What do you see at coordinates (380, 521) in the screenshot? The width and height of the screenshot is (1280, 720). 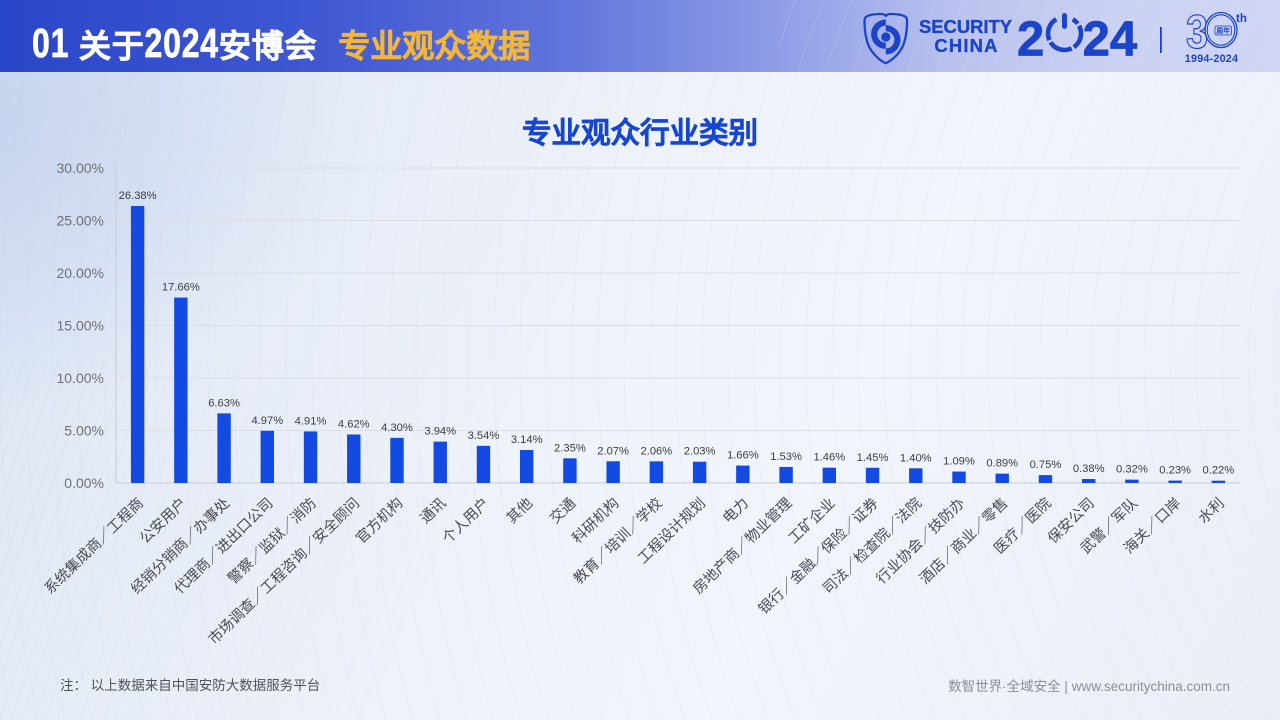 I see `svg-text: 官方机构` at bounding box center [380, 521].